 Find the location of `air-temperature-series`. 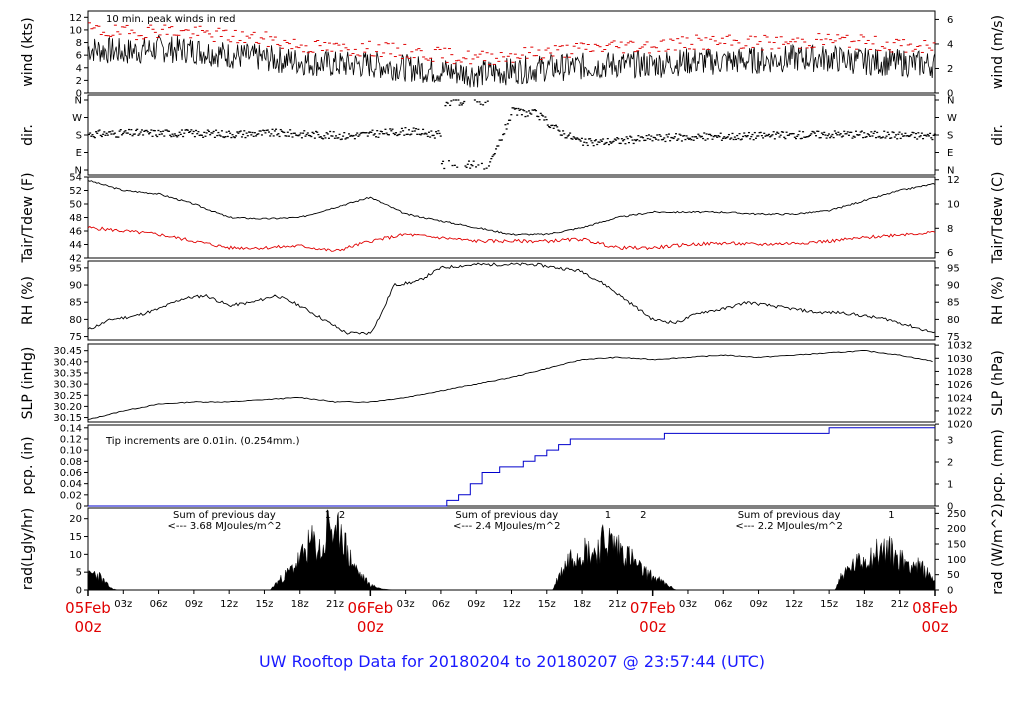

air-temperature-series is located at coordinates (511, 208).